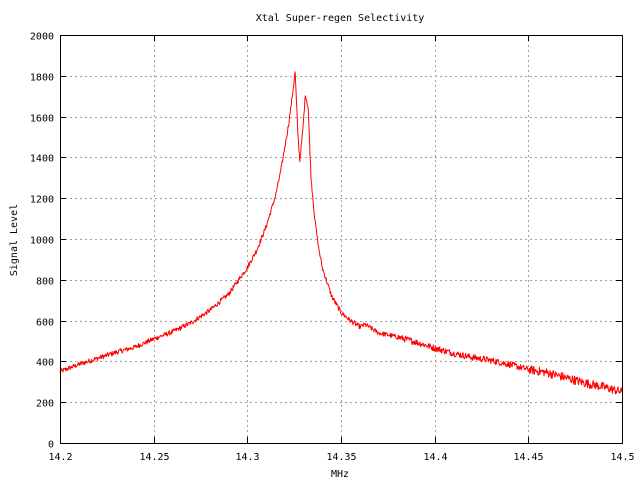 This screenshot has width=640, height=480. I want to click on chart-title: Xtal Super-regen Selectivity, so click(340, 18).